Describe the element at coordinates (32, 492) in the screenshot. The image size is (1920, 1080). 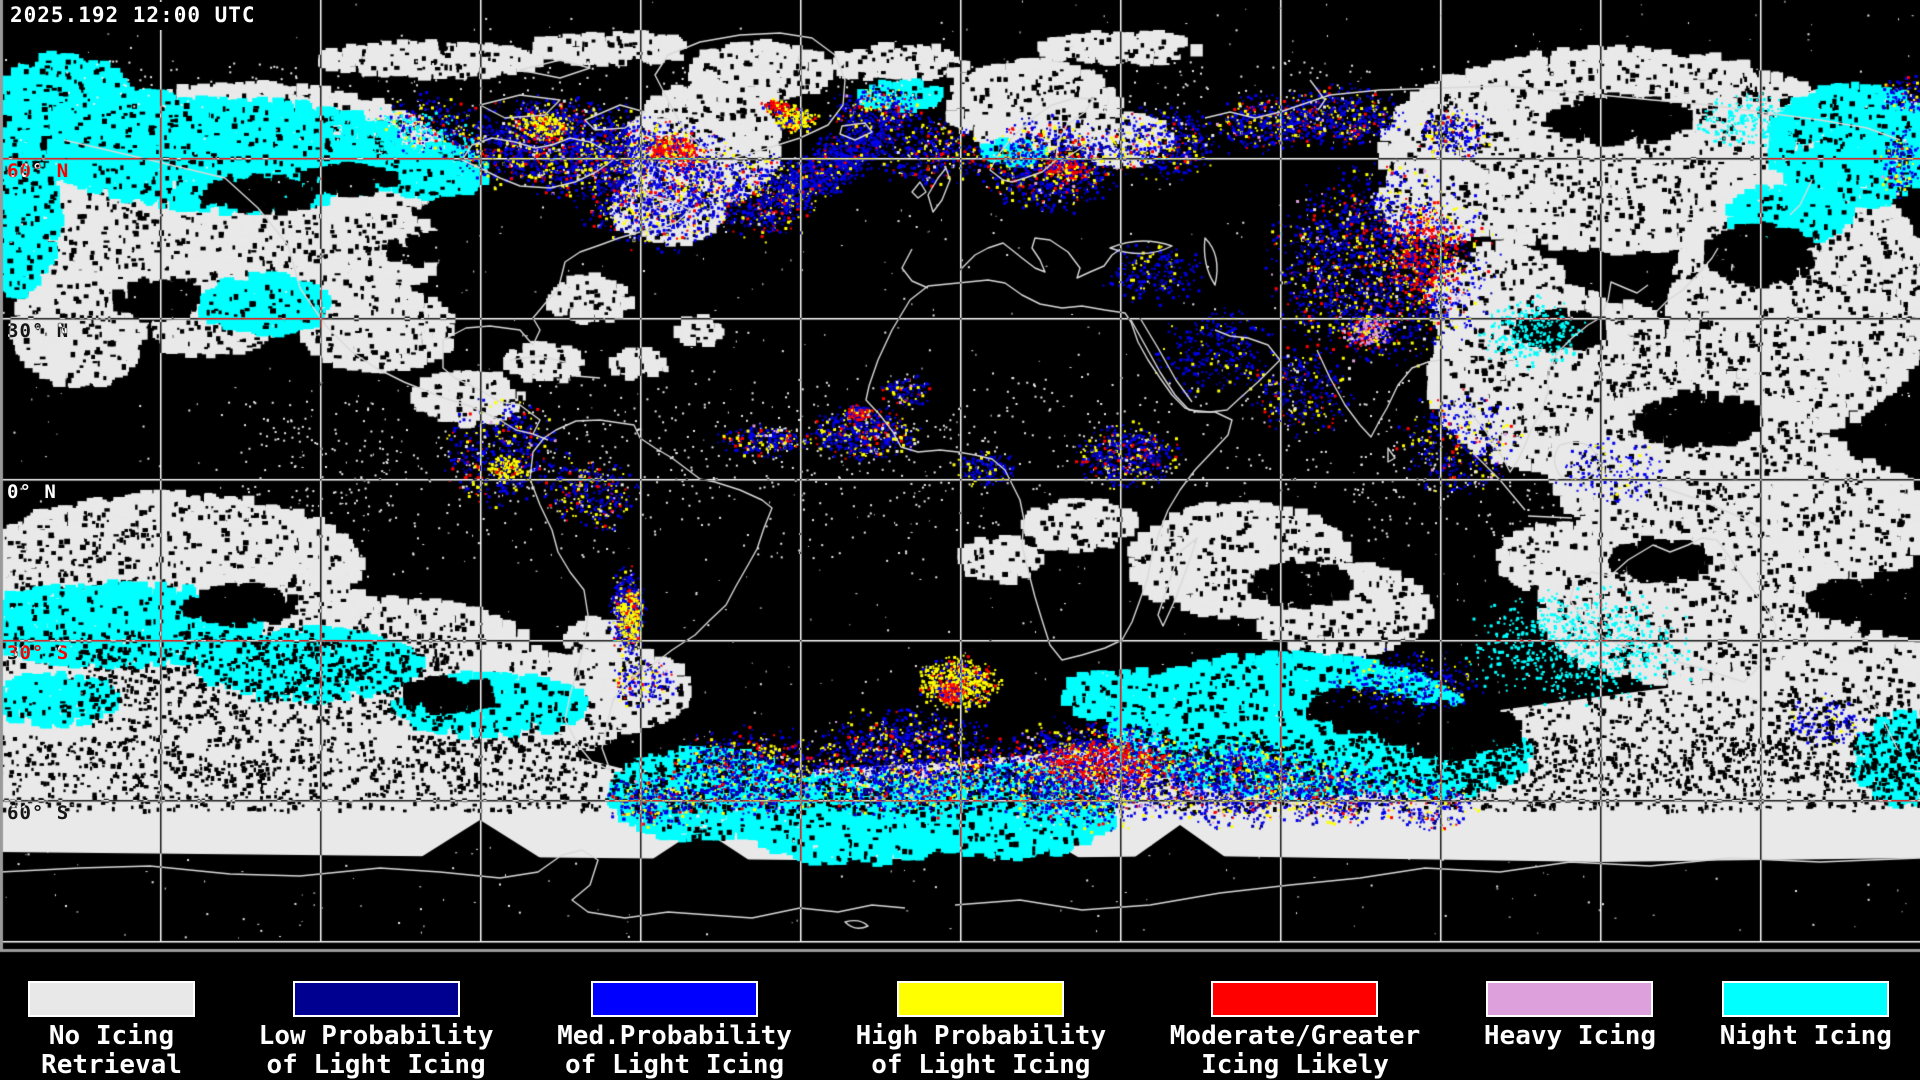
I see `lat-label-0n: 0° N` at that location.